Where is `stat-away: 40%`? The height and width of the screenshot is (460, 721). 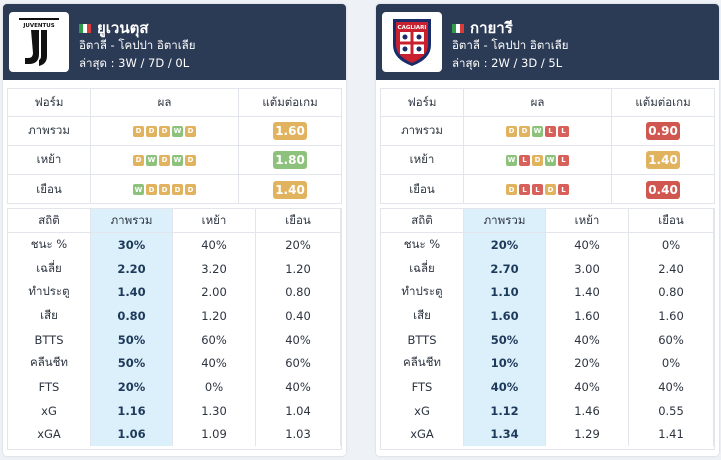
stat-away: 40% is located at coordinates (298, 387).